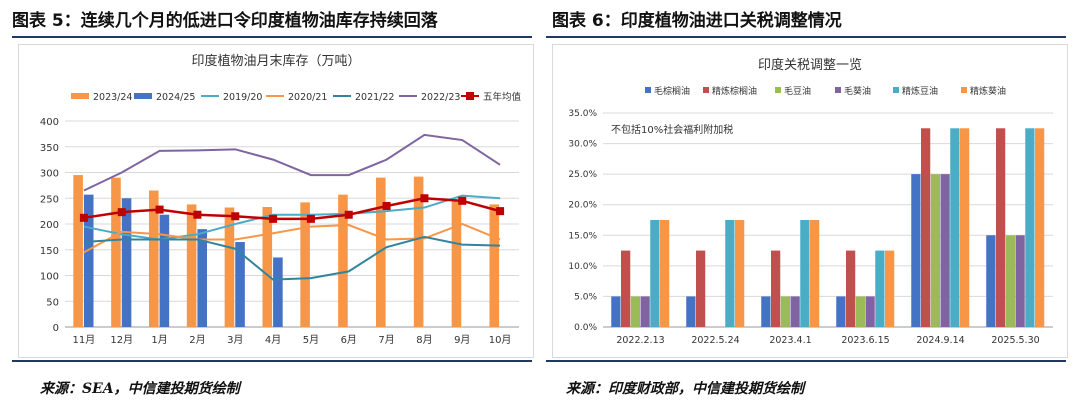 This screenshot has height=414, width=1080. Describe the element at coordinates (940, 340) in the screenshot. I see `x-tick-label: 2024.9.14` at that location.